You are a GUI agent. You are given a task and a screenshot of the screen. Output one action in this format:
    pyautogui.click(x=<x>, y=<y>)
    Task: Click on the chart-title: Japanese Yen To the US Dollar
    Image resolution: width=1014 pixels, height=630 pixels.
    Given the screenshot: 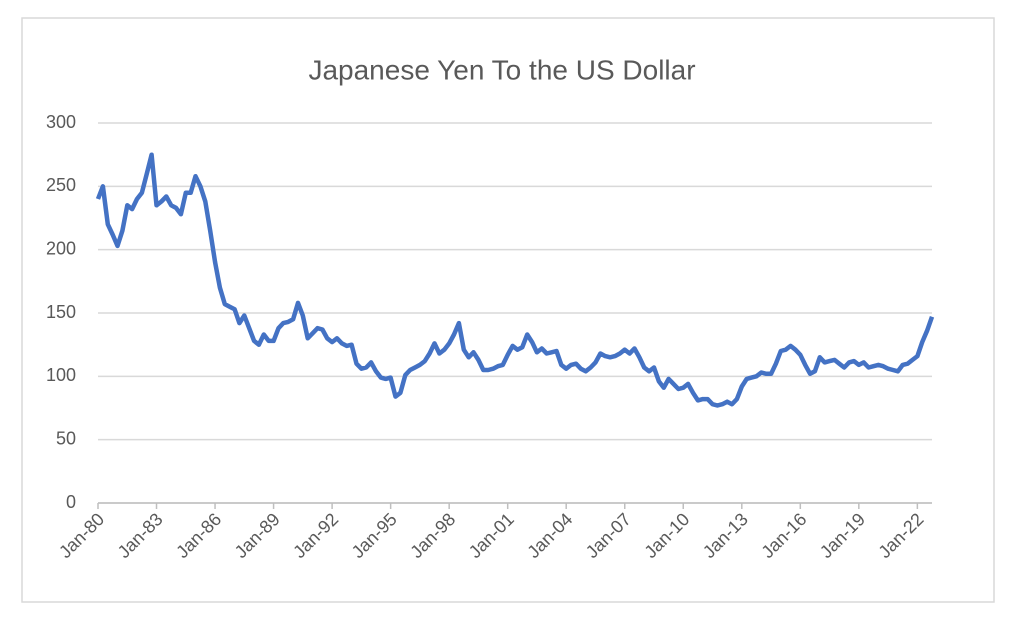 What is the action you would take?
    pyautogui.click(x=501, y=69)
    